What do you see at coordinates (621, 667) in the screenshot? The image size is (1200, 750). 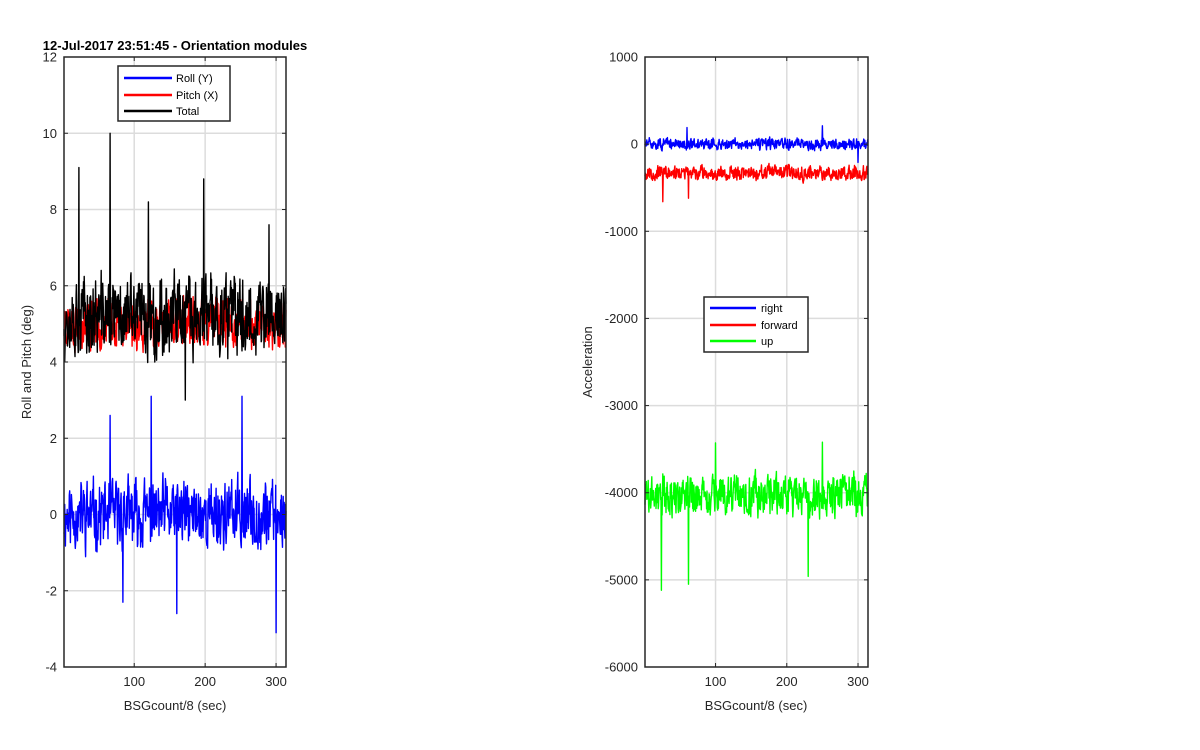 I see `y-tick-label: -6000` at bounding box center [621, 667].